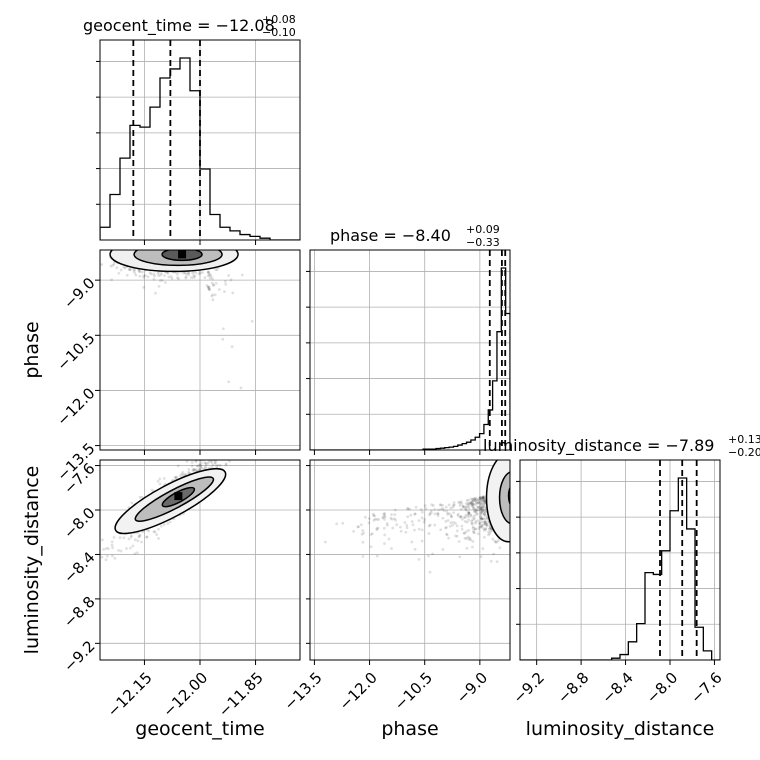  I want to click on panel-phase, so click(408, 352).